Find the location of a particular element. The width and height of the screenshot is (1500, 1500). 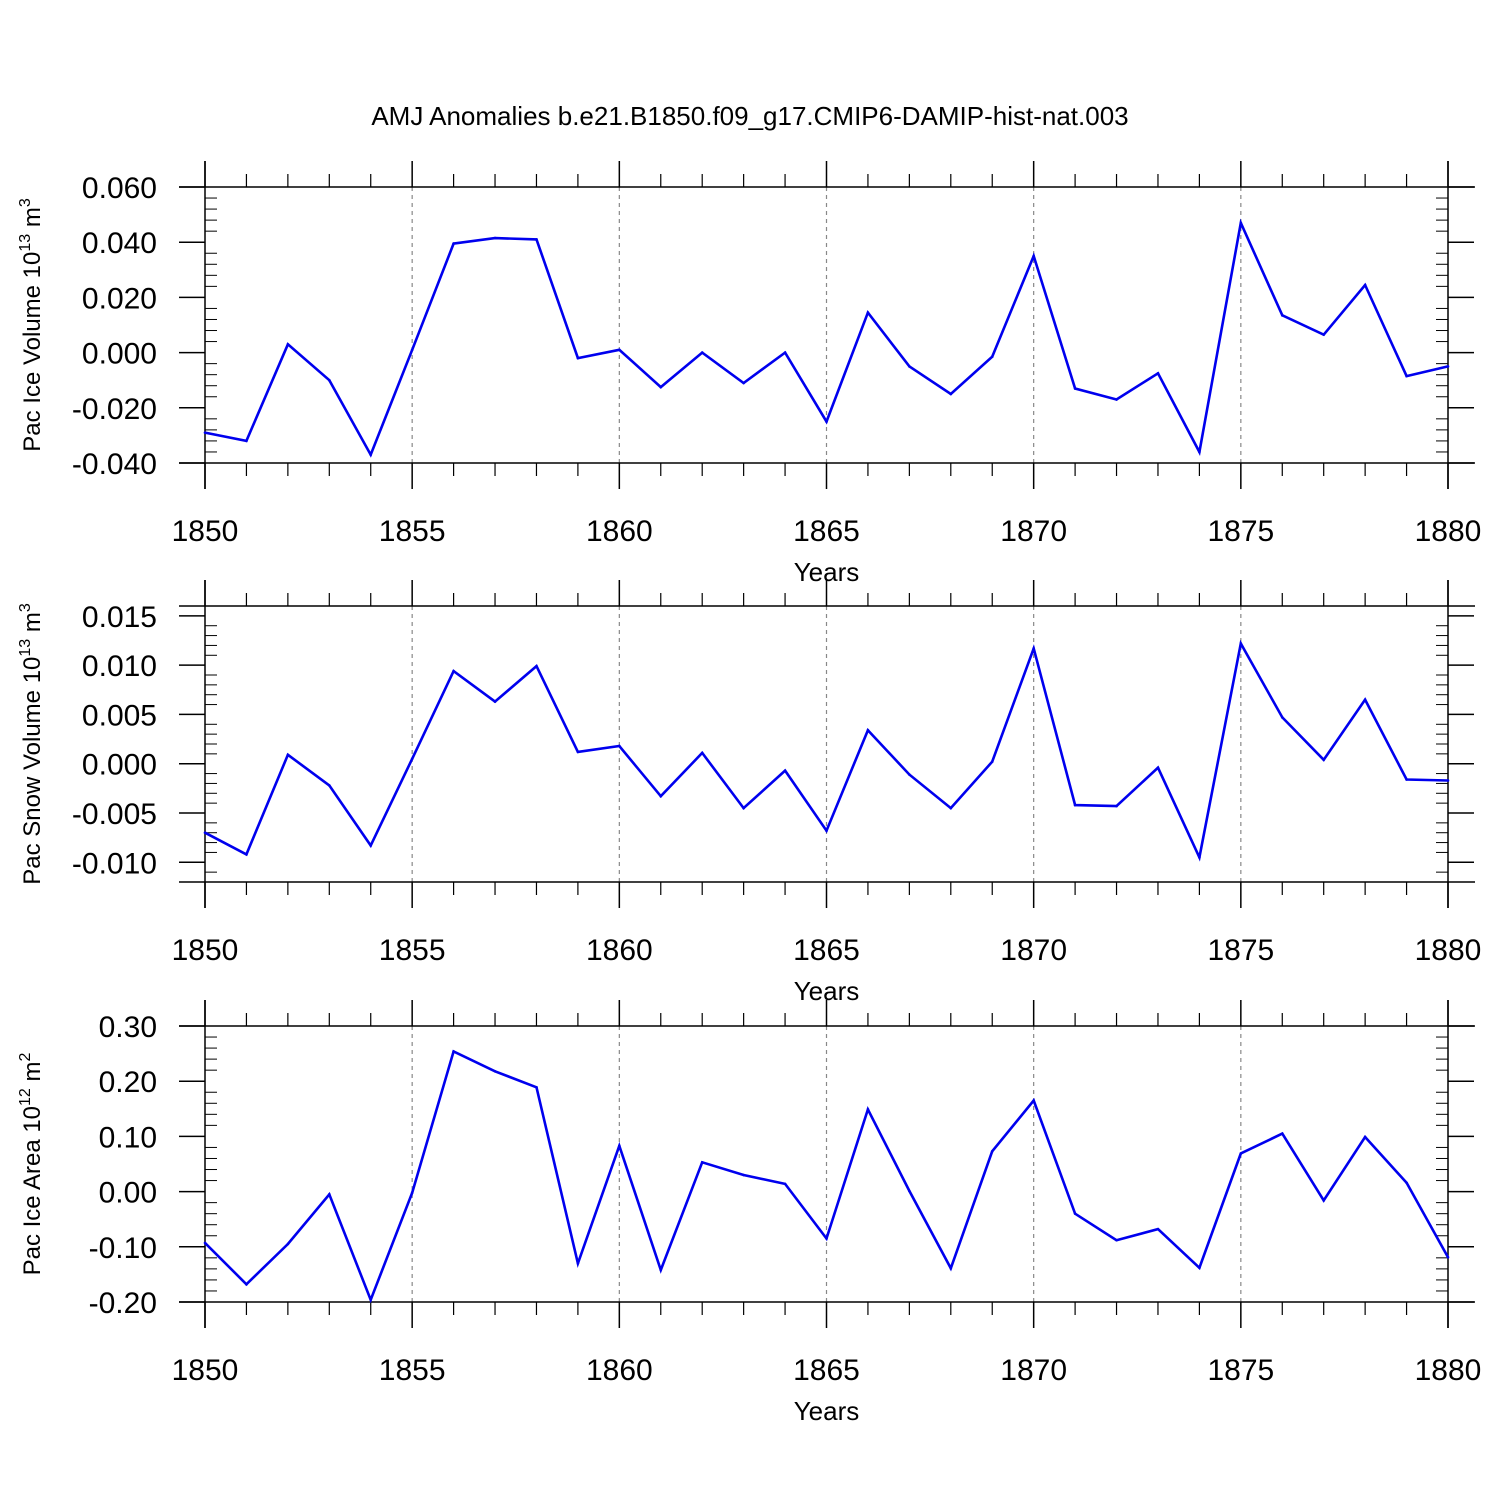

y-tick-label: 0.005 is located at coordinates (119, 715).